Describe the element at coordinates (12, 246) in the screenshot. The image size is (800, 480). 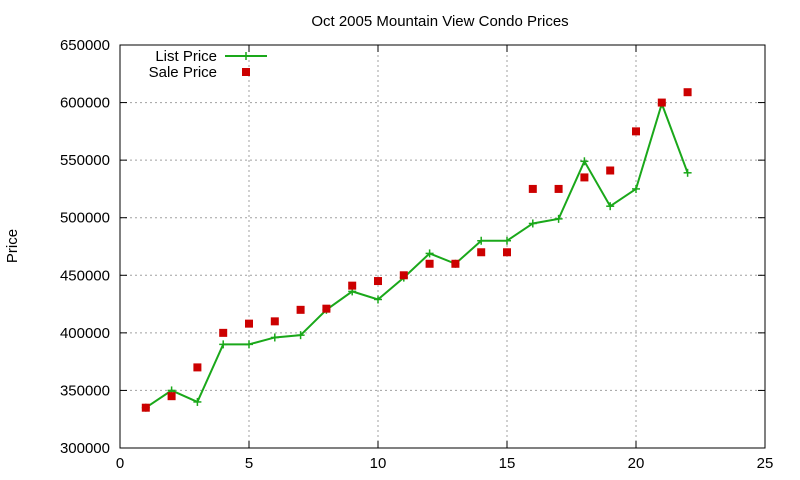
I see `y-axis-label: Price` at that location.